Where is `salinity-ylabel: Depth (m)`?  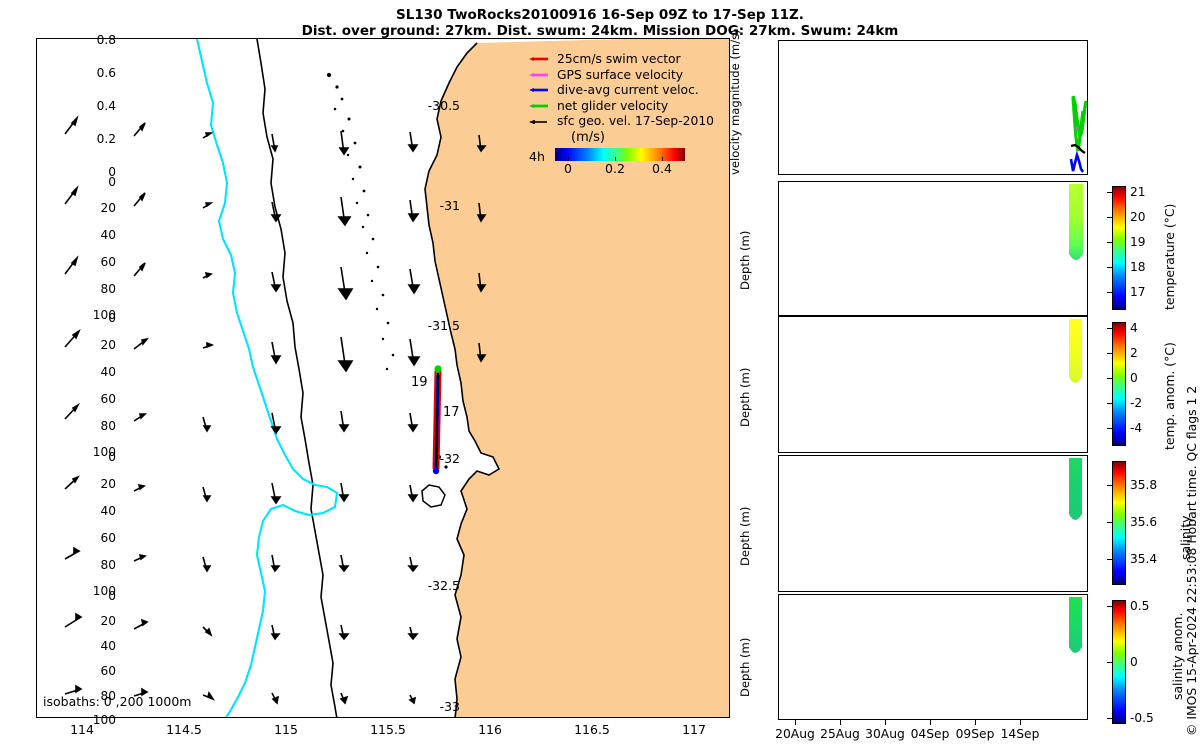
salinity-ylabel: Depth (m) is located at coordinates (745, 536).